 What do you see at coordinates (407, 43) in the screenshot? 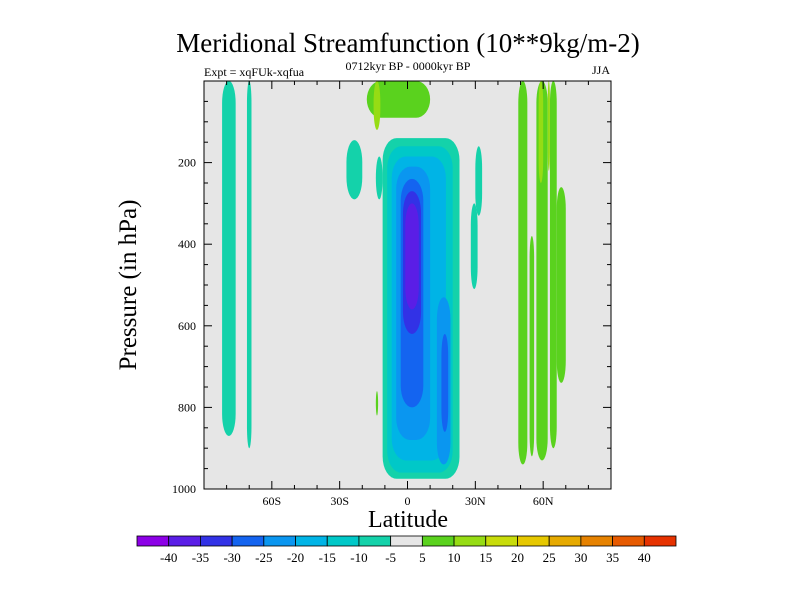
I see `chart-title: Meridional Streamfunction (10**9kg/m-2)` at bounding box center [407, 43].